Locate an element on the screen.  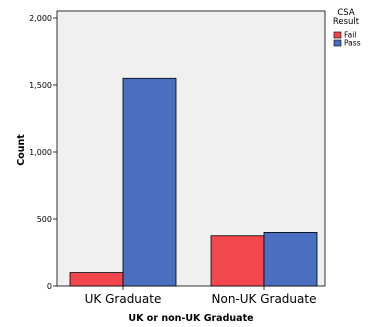
y-tick-label: 1,500 is located at coordinates (40, 85).